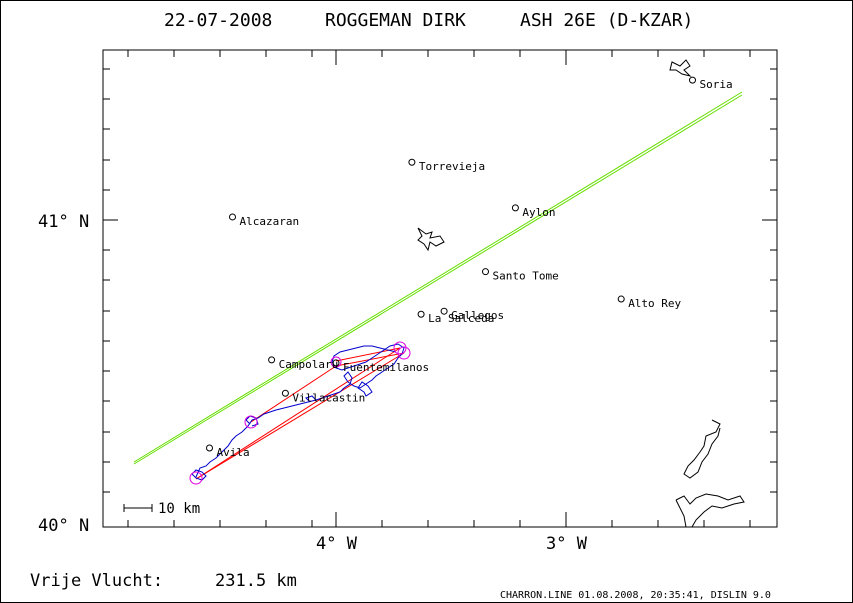  What do you see at coordinates (218, 20) in the screenshot?
I see `flight-date: 22-07-2008` at bounding box center [218, 20].